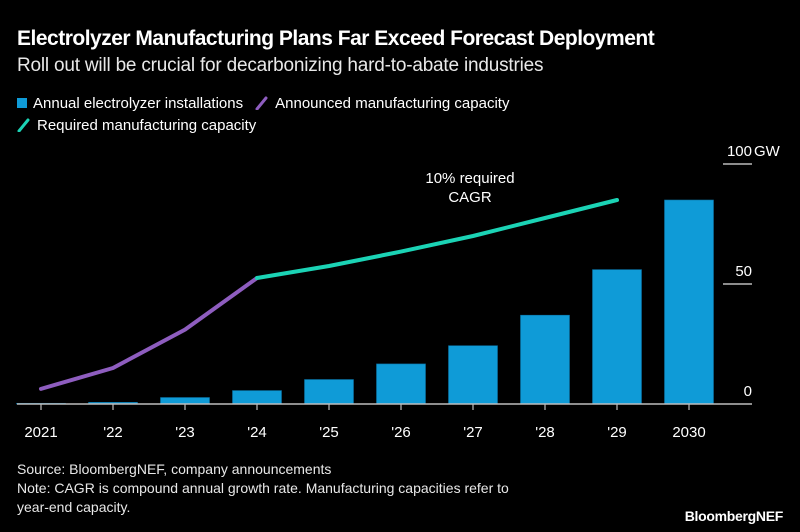 Image resolution: width=800 pixels, height=532 pixels. I want to click on legend-item-installations: Annual electrolyzer installations, so click(130, 103).